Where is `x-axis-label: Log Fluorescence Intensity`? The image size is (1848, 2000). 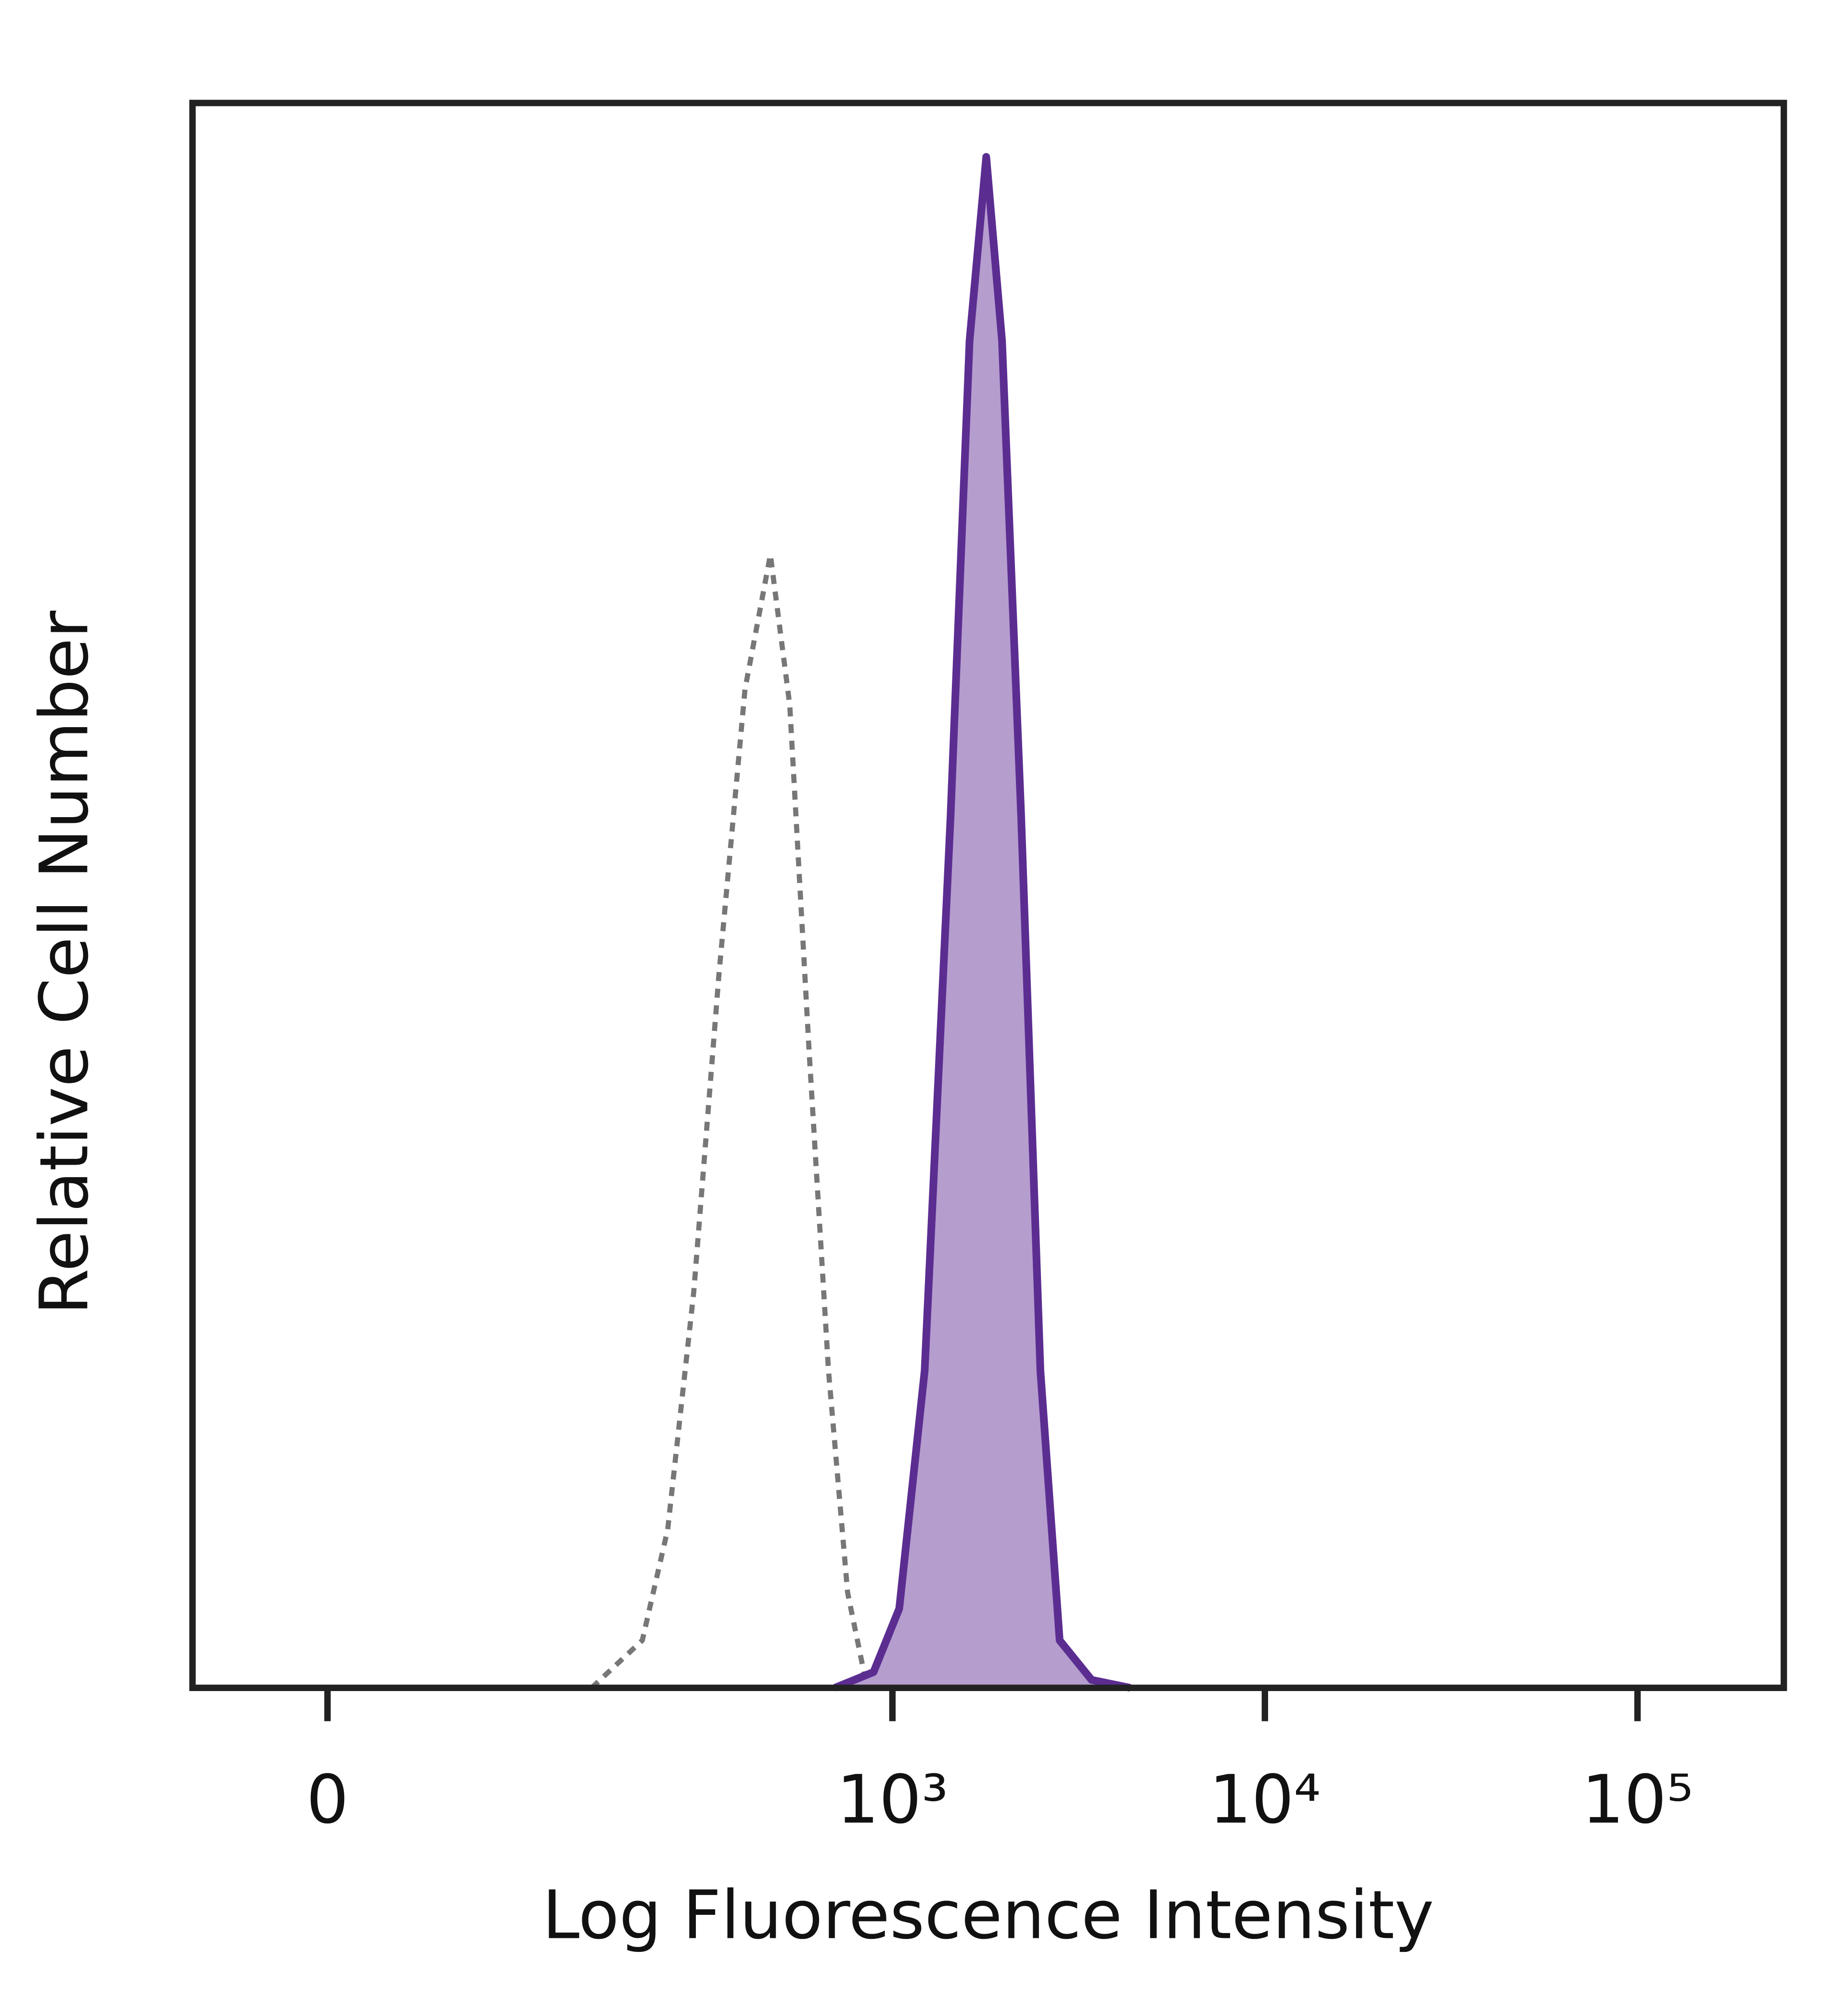 x-axis-label: Log Fluorescence Intensity is located at coordinates (988, 1915).